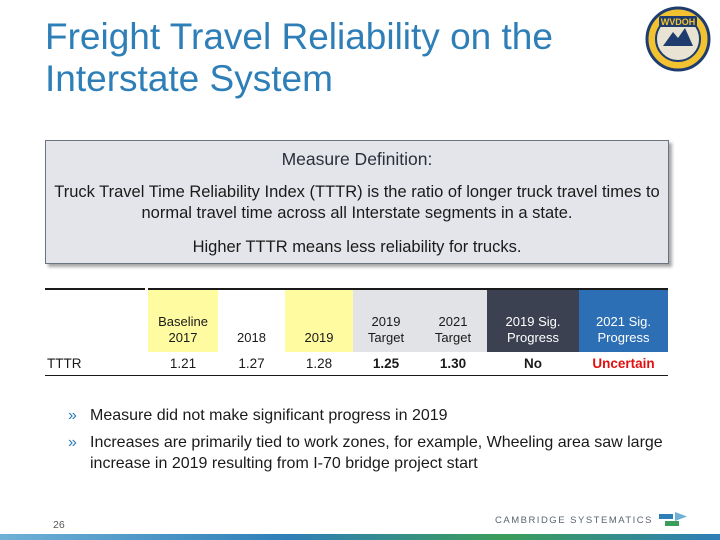  I want to click on definition-heading: Measure Definition:, so click(357, 159).